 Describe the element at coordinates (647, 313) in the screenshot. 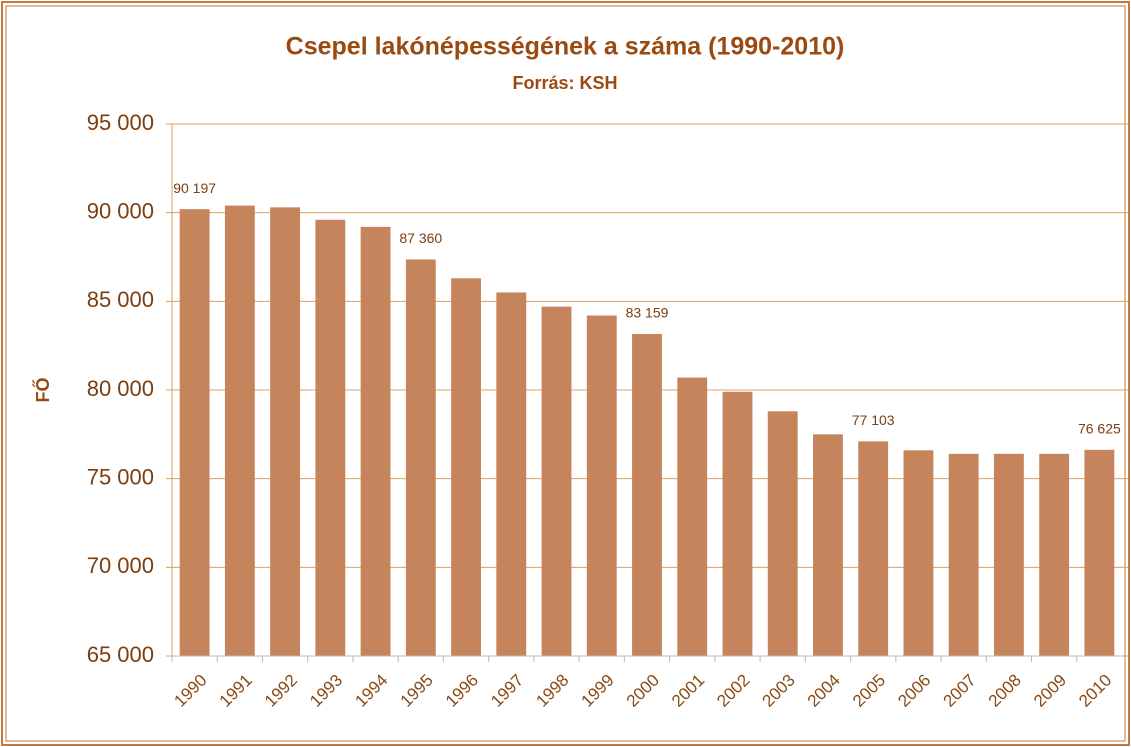

I see `value-label: 83 159` at that location.